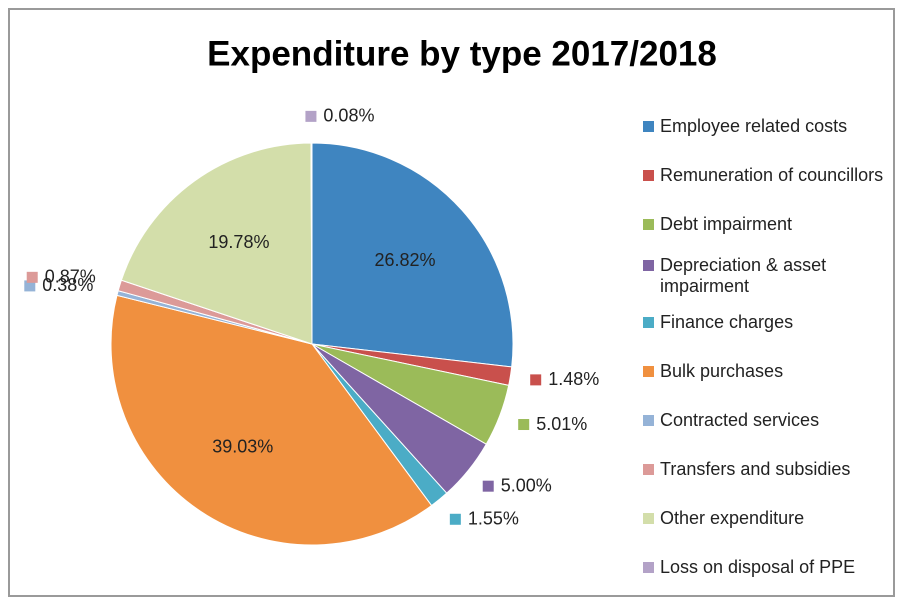 This screenshot has height=599, width=901. I want to click on data-label: 39.03%, so click(242, 446).